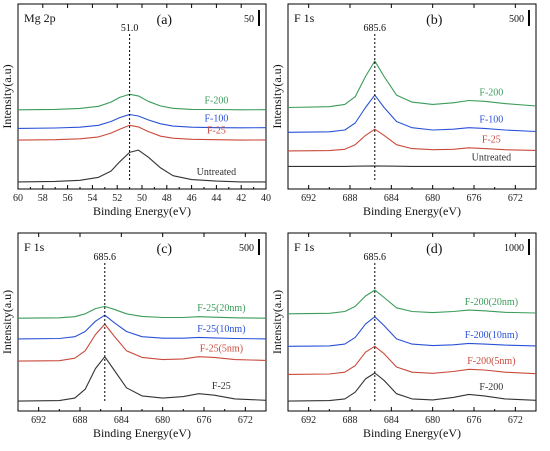 Image resolution: width=550 pixels, height=451 pixels. Describe the element at coordinates (221, 329) in the screenshot. I see `series-label-2: F-25(10nm)` at that location.